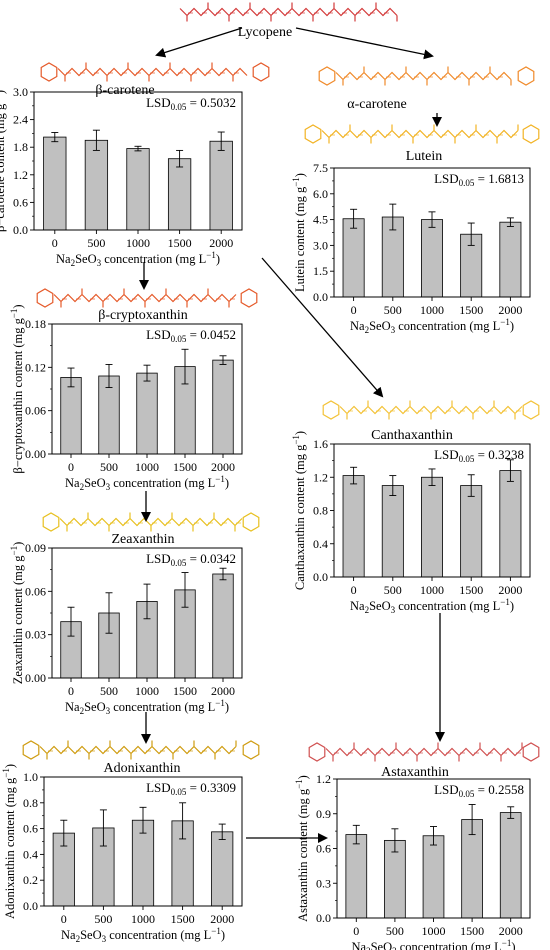 The width and height of the screenshot is (550, 950). What do you see at coordinates (322, 327) in the screenshot?
I see `arrow-beta-carotene-to-canthaxanthin` at bounding box center [322, 327].